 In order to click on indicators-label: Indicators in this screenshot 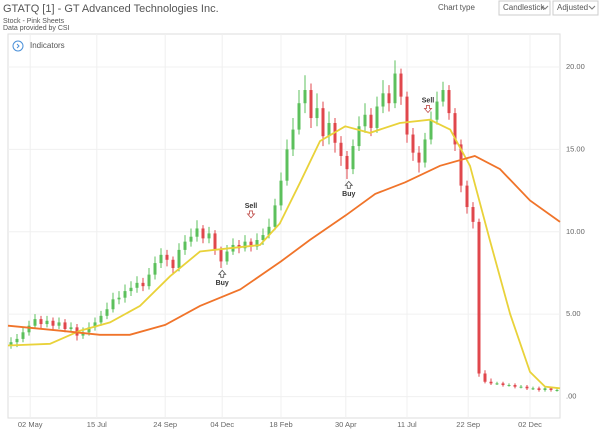, I will do `click(47, 45)`.